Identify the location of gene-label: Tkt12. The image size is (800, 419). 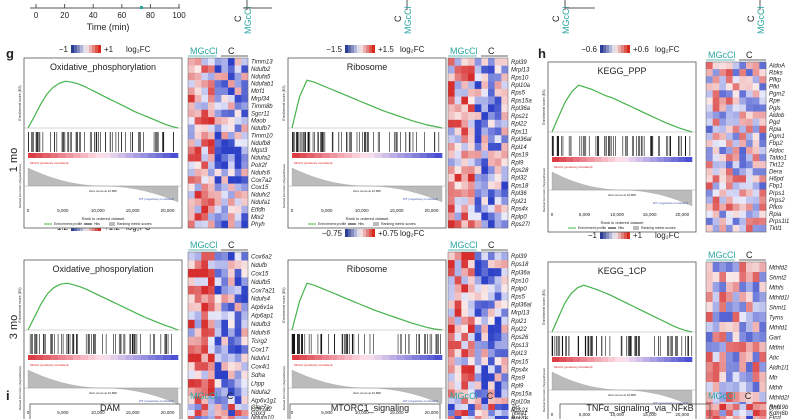
(777, 165).